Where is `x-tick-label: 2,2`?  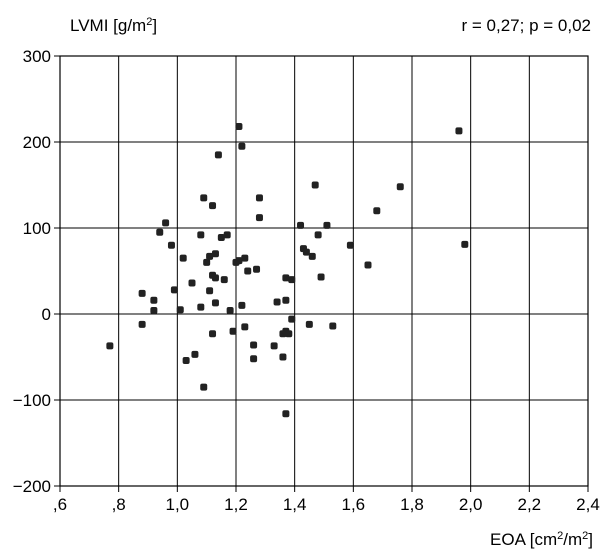
x-tick-label: 2,2 is located at coordinates (530, 504).